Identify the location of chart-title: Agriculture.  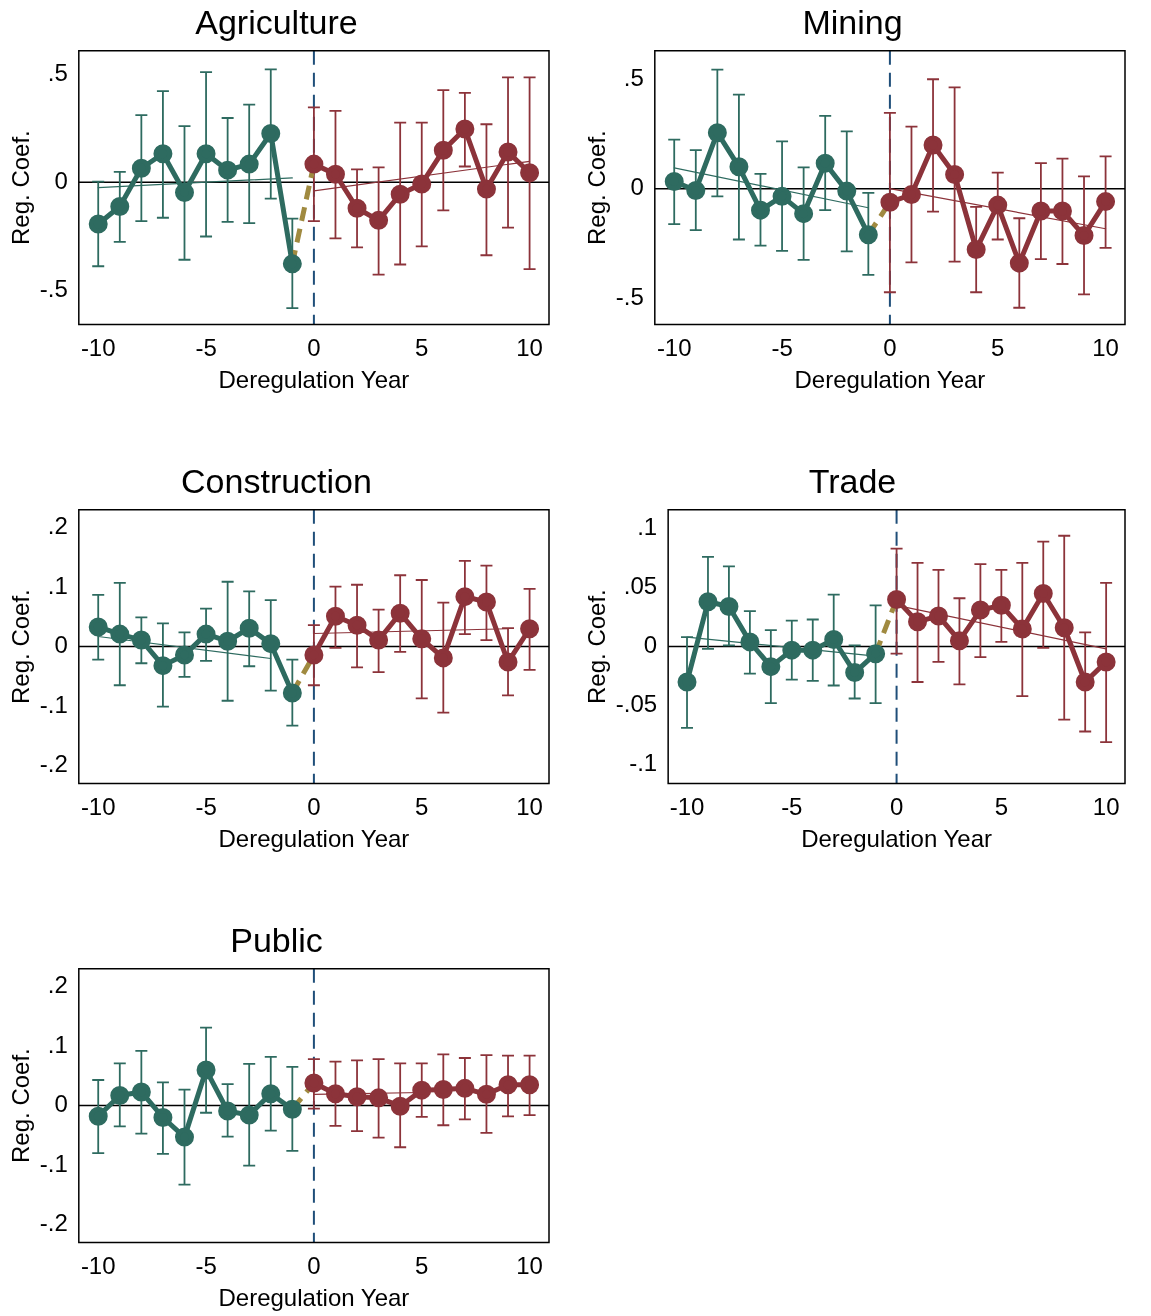
(276, 21).